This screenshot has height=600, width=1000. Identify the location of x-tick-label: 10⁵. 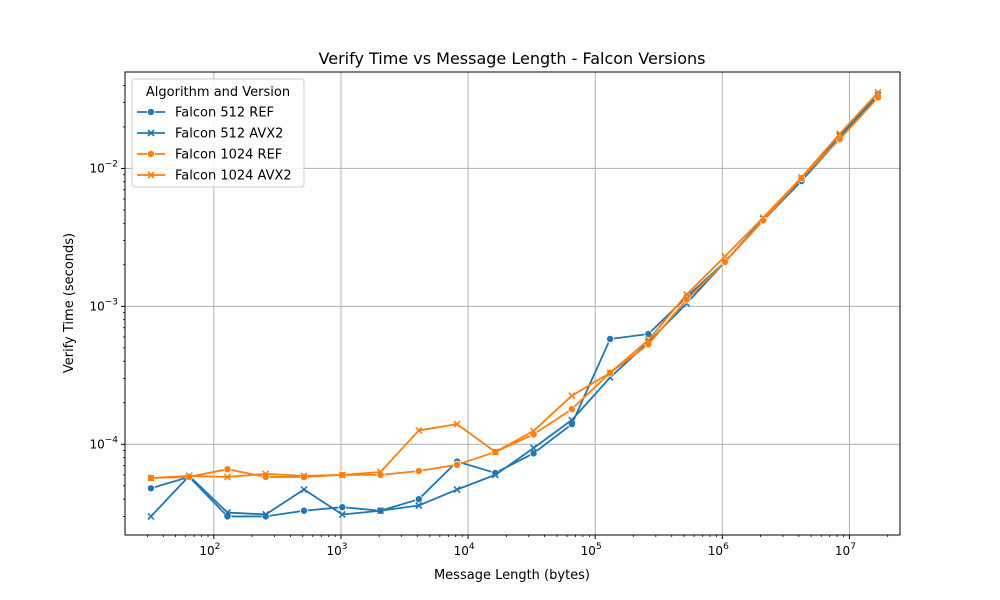
(591, 550).